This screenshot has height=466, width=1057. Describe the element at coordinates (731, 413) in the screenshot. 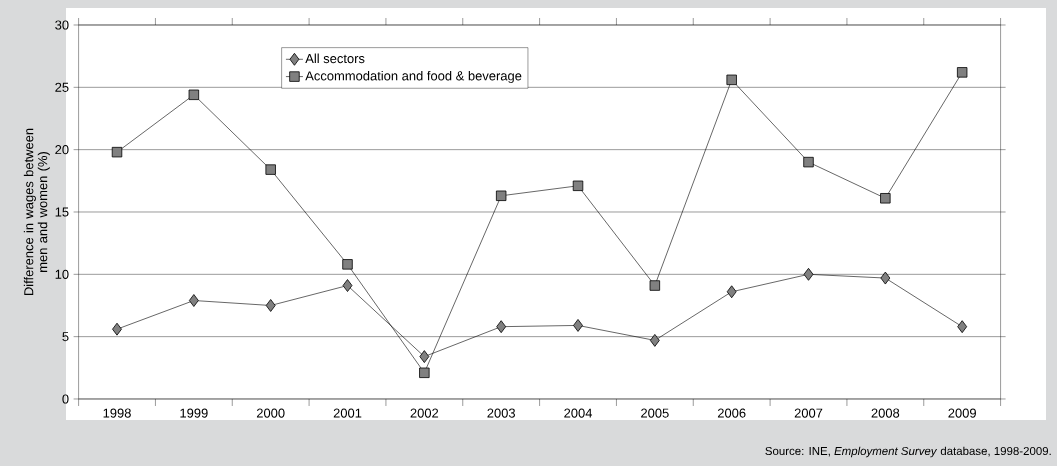

I see `x-tick-label: 2006` at that location.